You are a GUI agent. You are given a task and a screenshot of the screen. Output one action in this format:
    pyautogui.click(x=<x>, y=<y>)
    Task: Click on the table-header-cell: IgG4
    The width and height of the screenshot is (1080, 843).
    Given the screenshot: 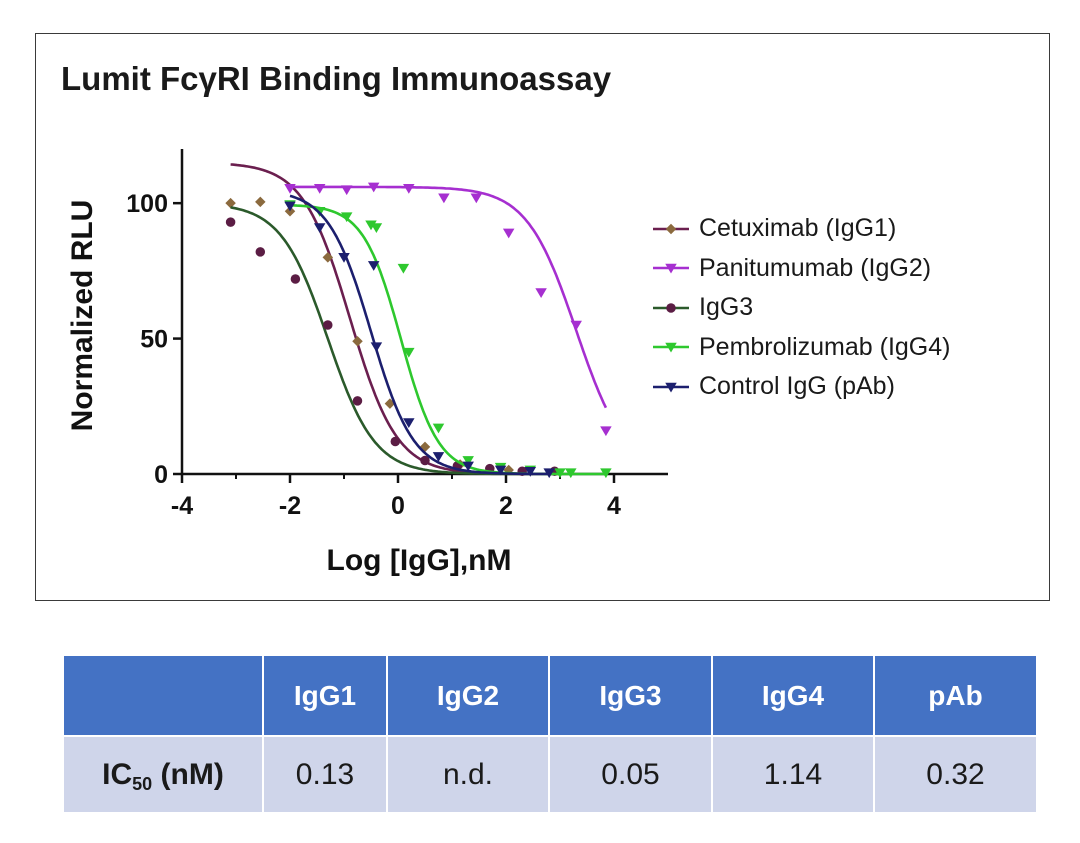 What is the action you would take?
    pyautogui.click(x=793, y=695)
    